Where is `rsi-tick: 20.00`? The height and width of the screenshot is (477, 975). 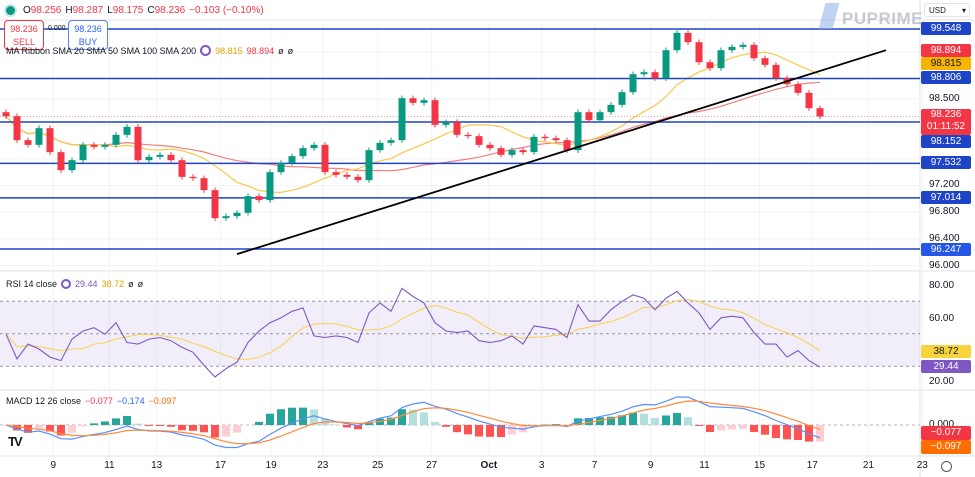 rsi-tick: 20.00 is located at coordinates (942, 381).